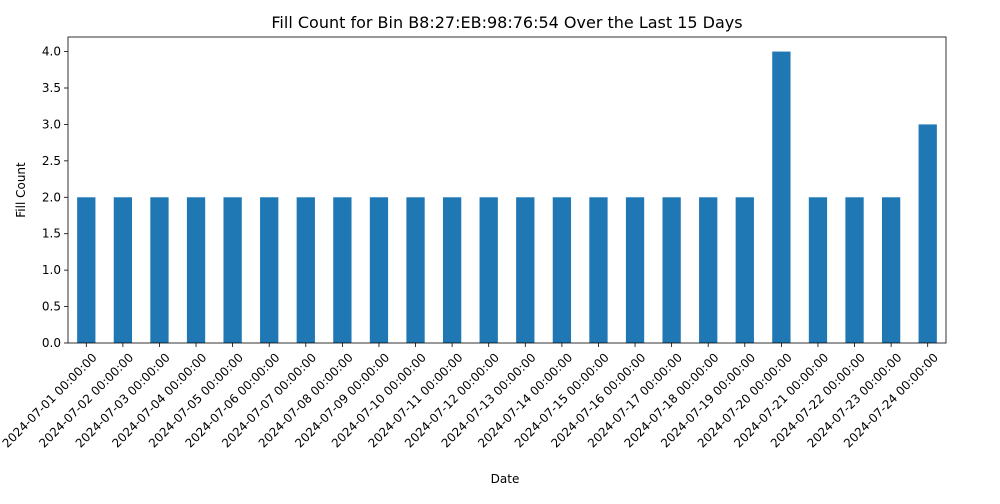  What do you see at coordinates (51, 234) in the screenshot?
I see `y-tick-label: 1.5` at bounding box center [51, 234].